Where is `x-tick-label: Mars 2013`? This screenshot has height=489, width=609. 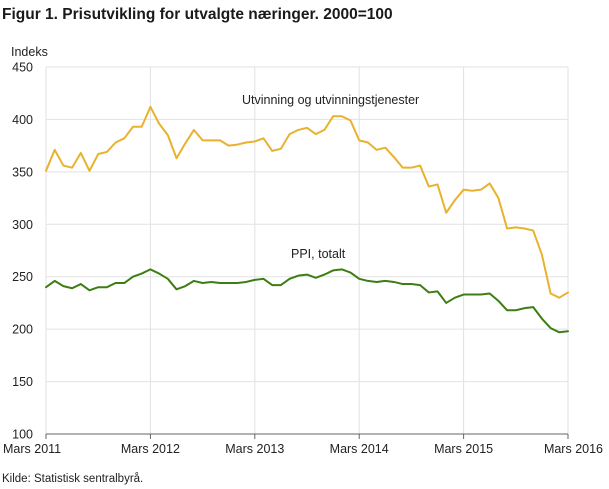
x-tick-label: Mars 2013 is located at coordinates (254, 449).